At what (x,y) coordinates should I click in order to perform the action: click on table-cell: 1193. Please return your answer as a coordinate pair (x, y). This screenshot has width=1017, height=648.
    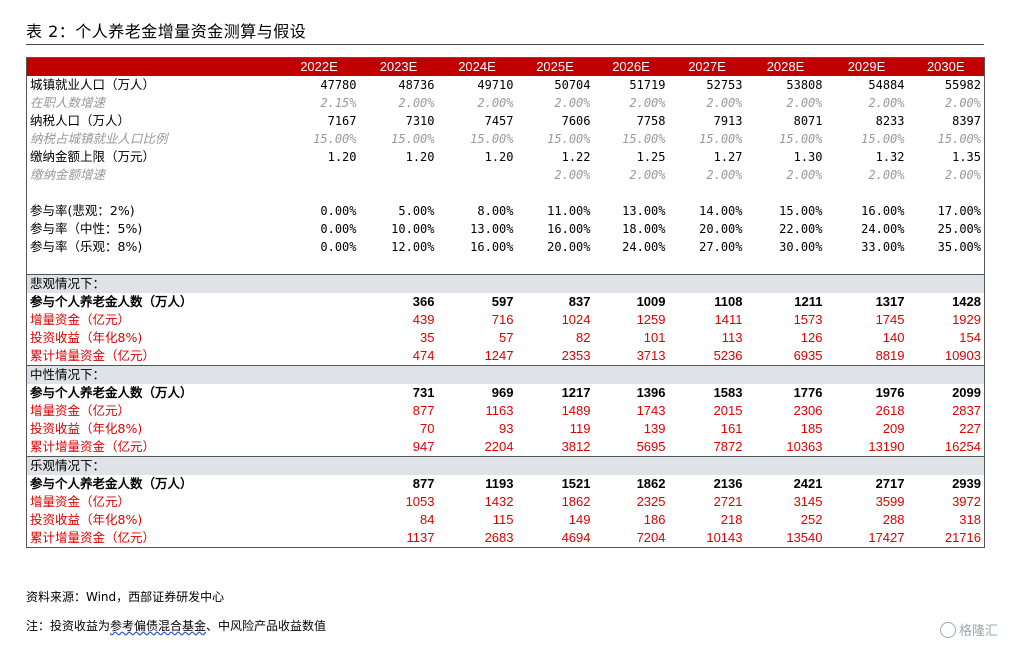
    Looking at the image, I should click on (499, 483).